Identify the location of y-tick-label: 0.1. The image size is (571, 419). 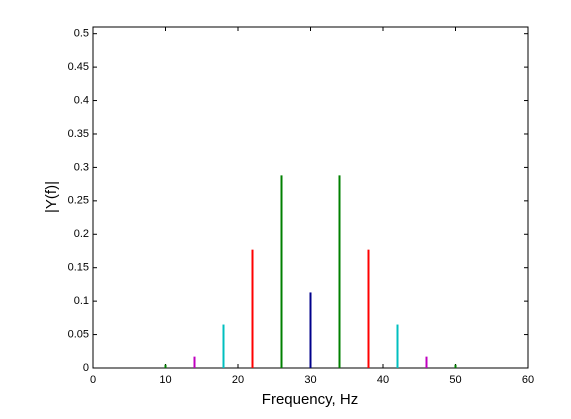
(81, 301).